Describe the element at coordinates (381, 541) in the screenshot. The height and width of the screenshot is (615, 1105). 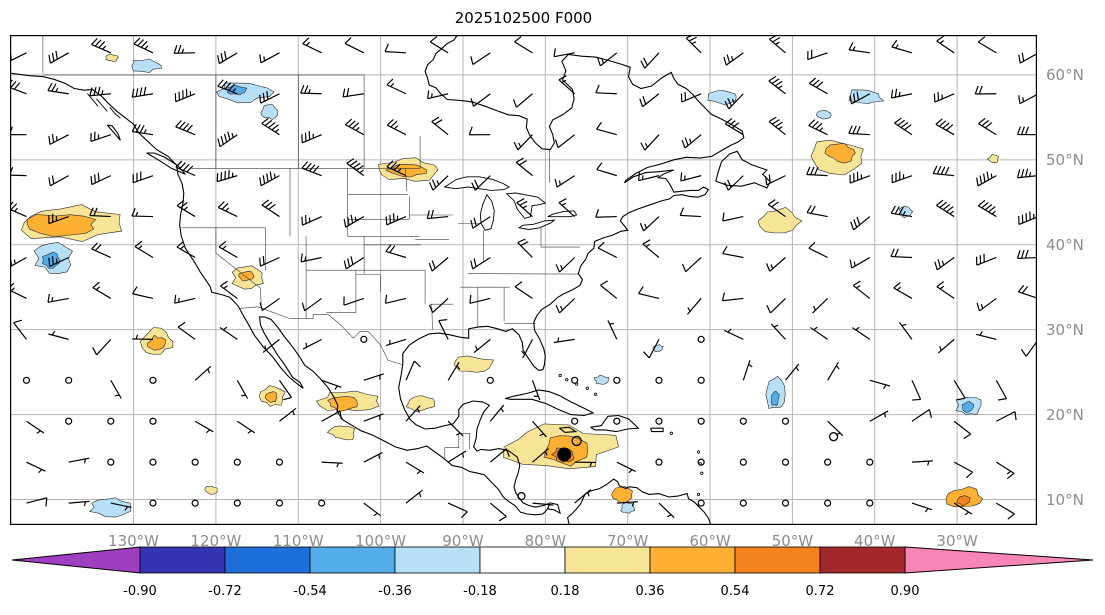
I see `lon-tick-label: 100°W` at that location.